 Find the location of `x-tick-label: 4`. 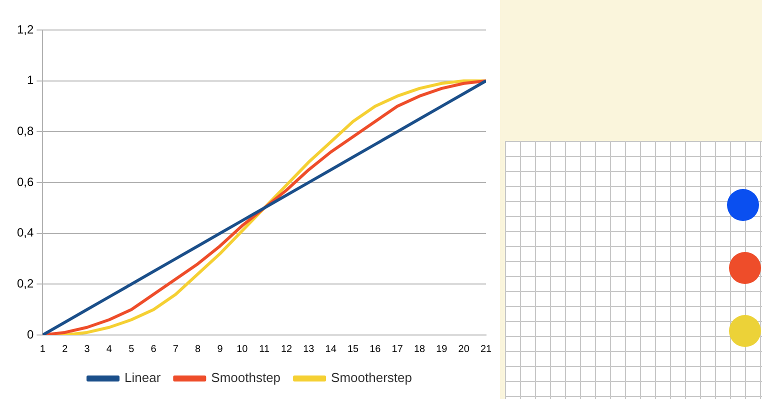

x-tick-label: 4 is located at coordinates (109, 349).